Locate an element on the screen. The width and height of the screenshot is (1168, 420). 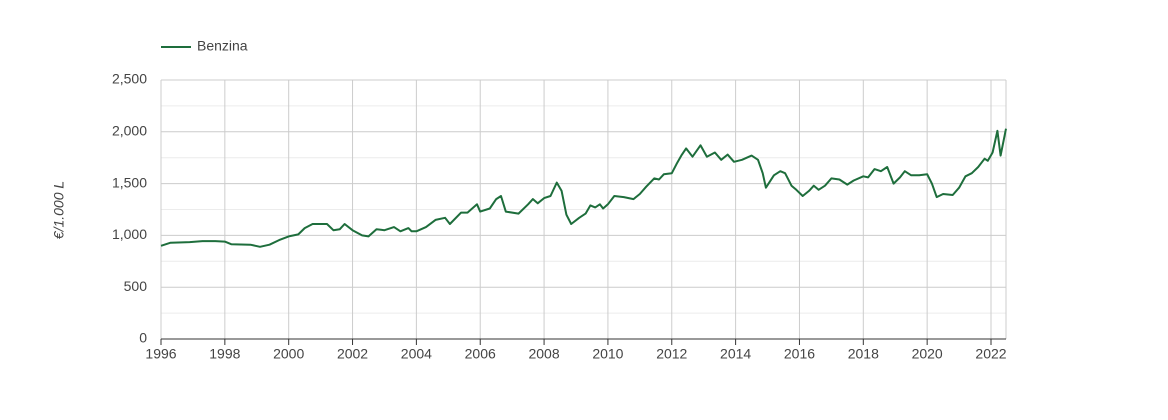
y-tick-label: 1,500 is located at coordinates (129, 182).